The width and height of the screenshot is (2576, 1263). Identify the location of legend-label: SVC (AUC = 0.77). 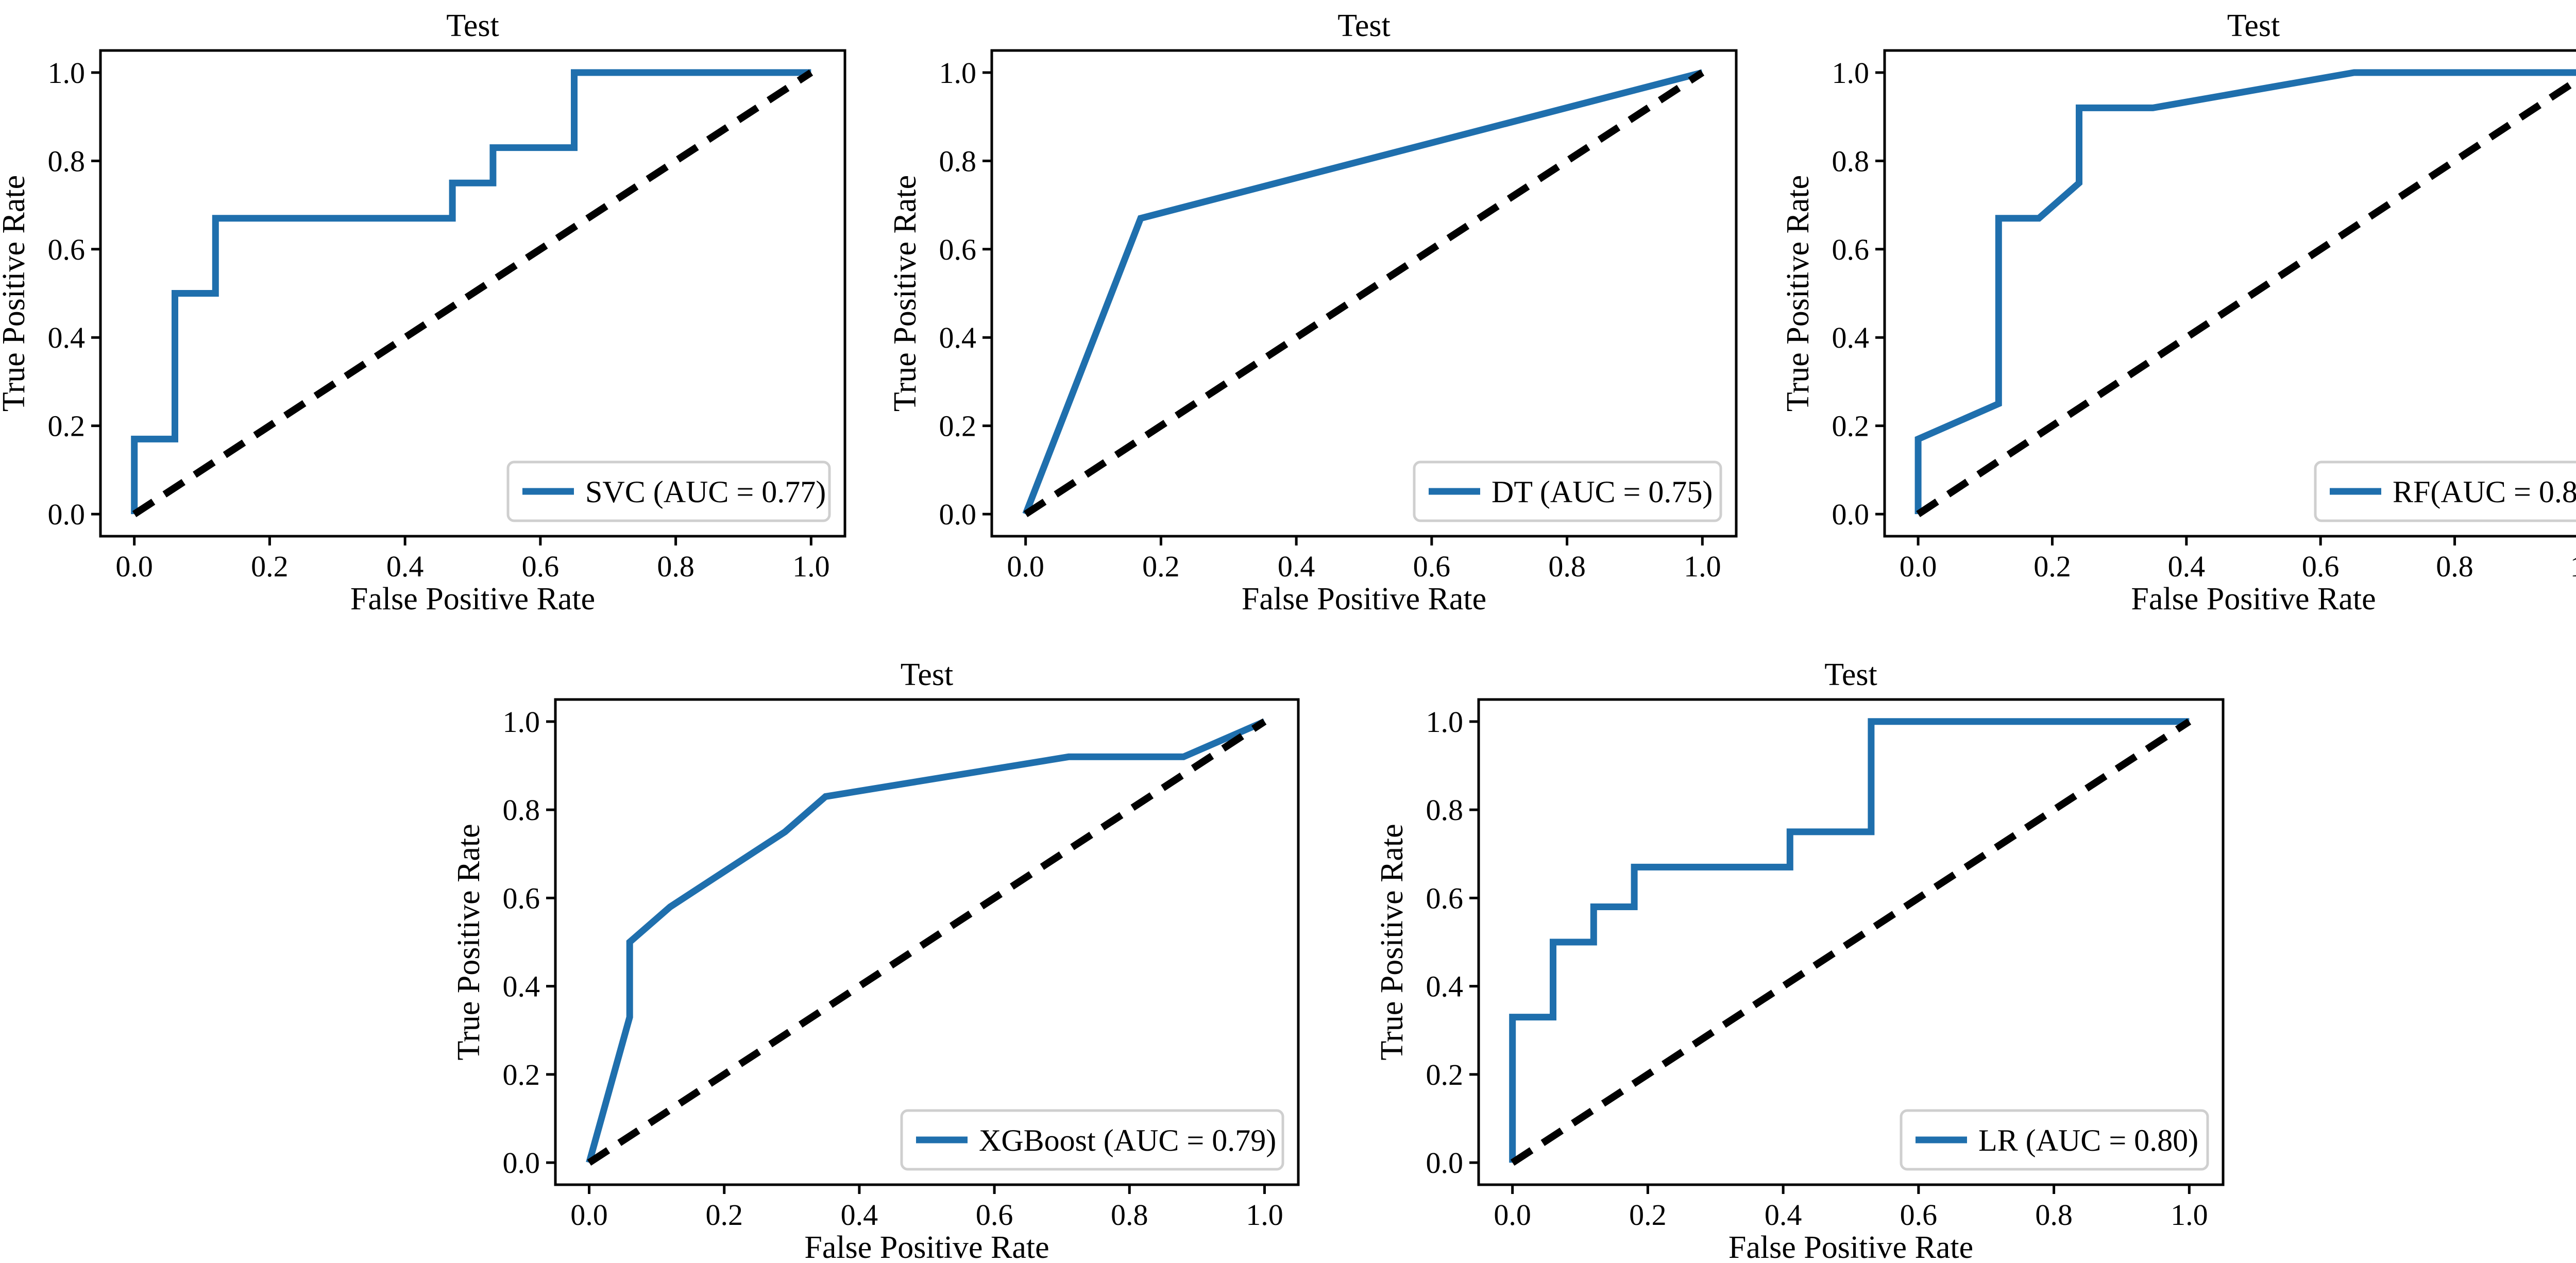
(705, 492).